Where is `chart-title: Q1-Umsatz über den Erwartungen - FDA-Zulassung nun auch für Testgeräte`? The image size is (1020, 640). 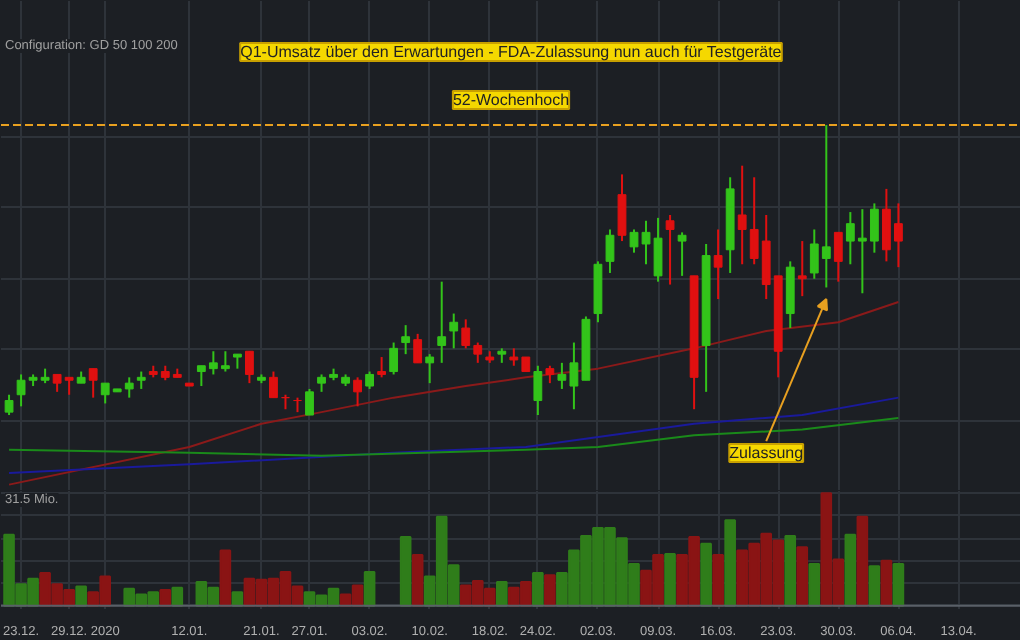 chart-title: Q1-Umsatz über den Erwartungen - FDA-Zulassung nun auch für Testgeräte is located at coordinates (511, 52).